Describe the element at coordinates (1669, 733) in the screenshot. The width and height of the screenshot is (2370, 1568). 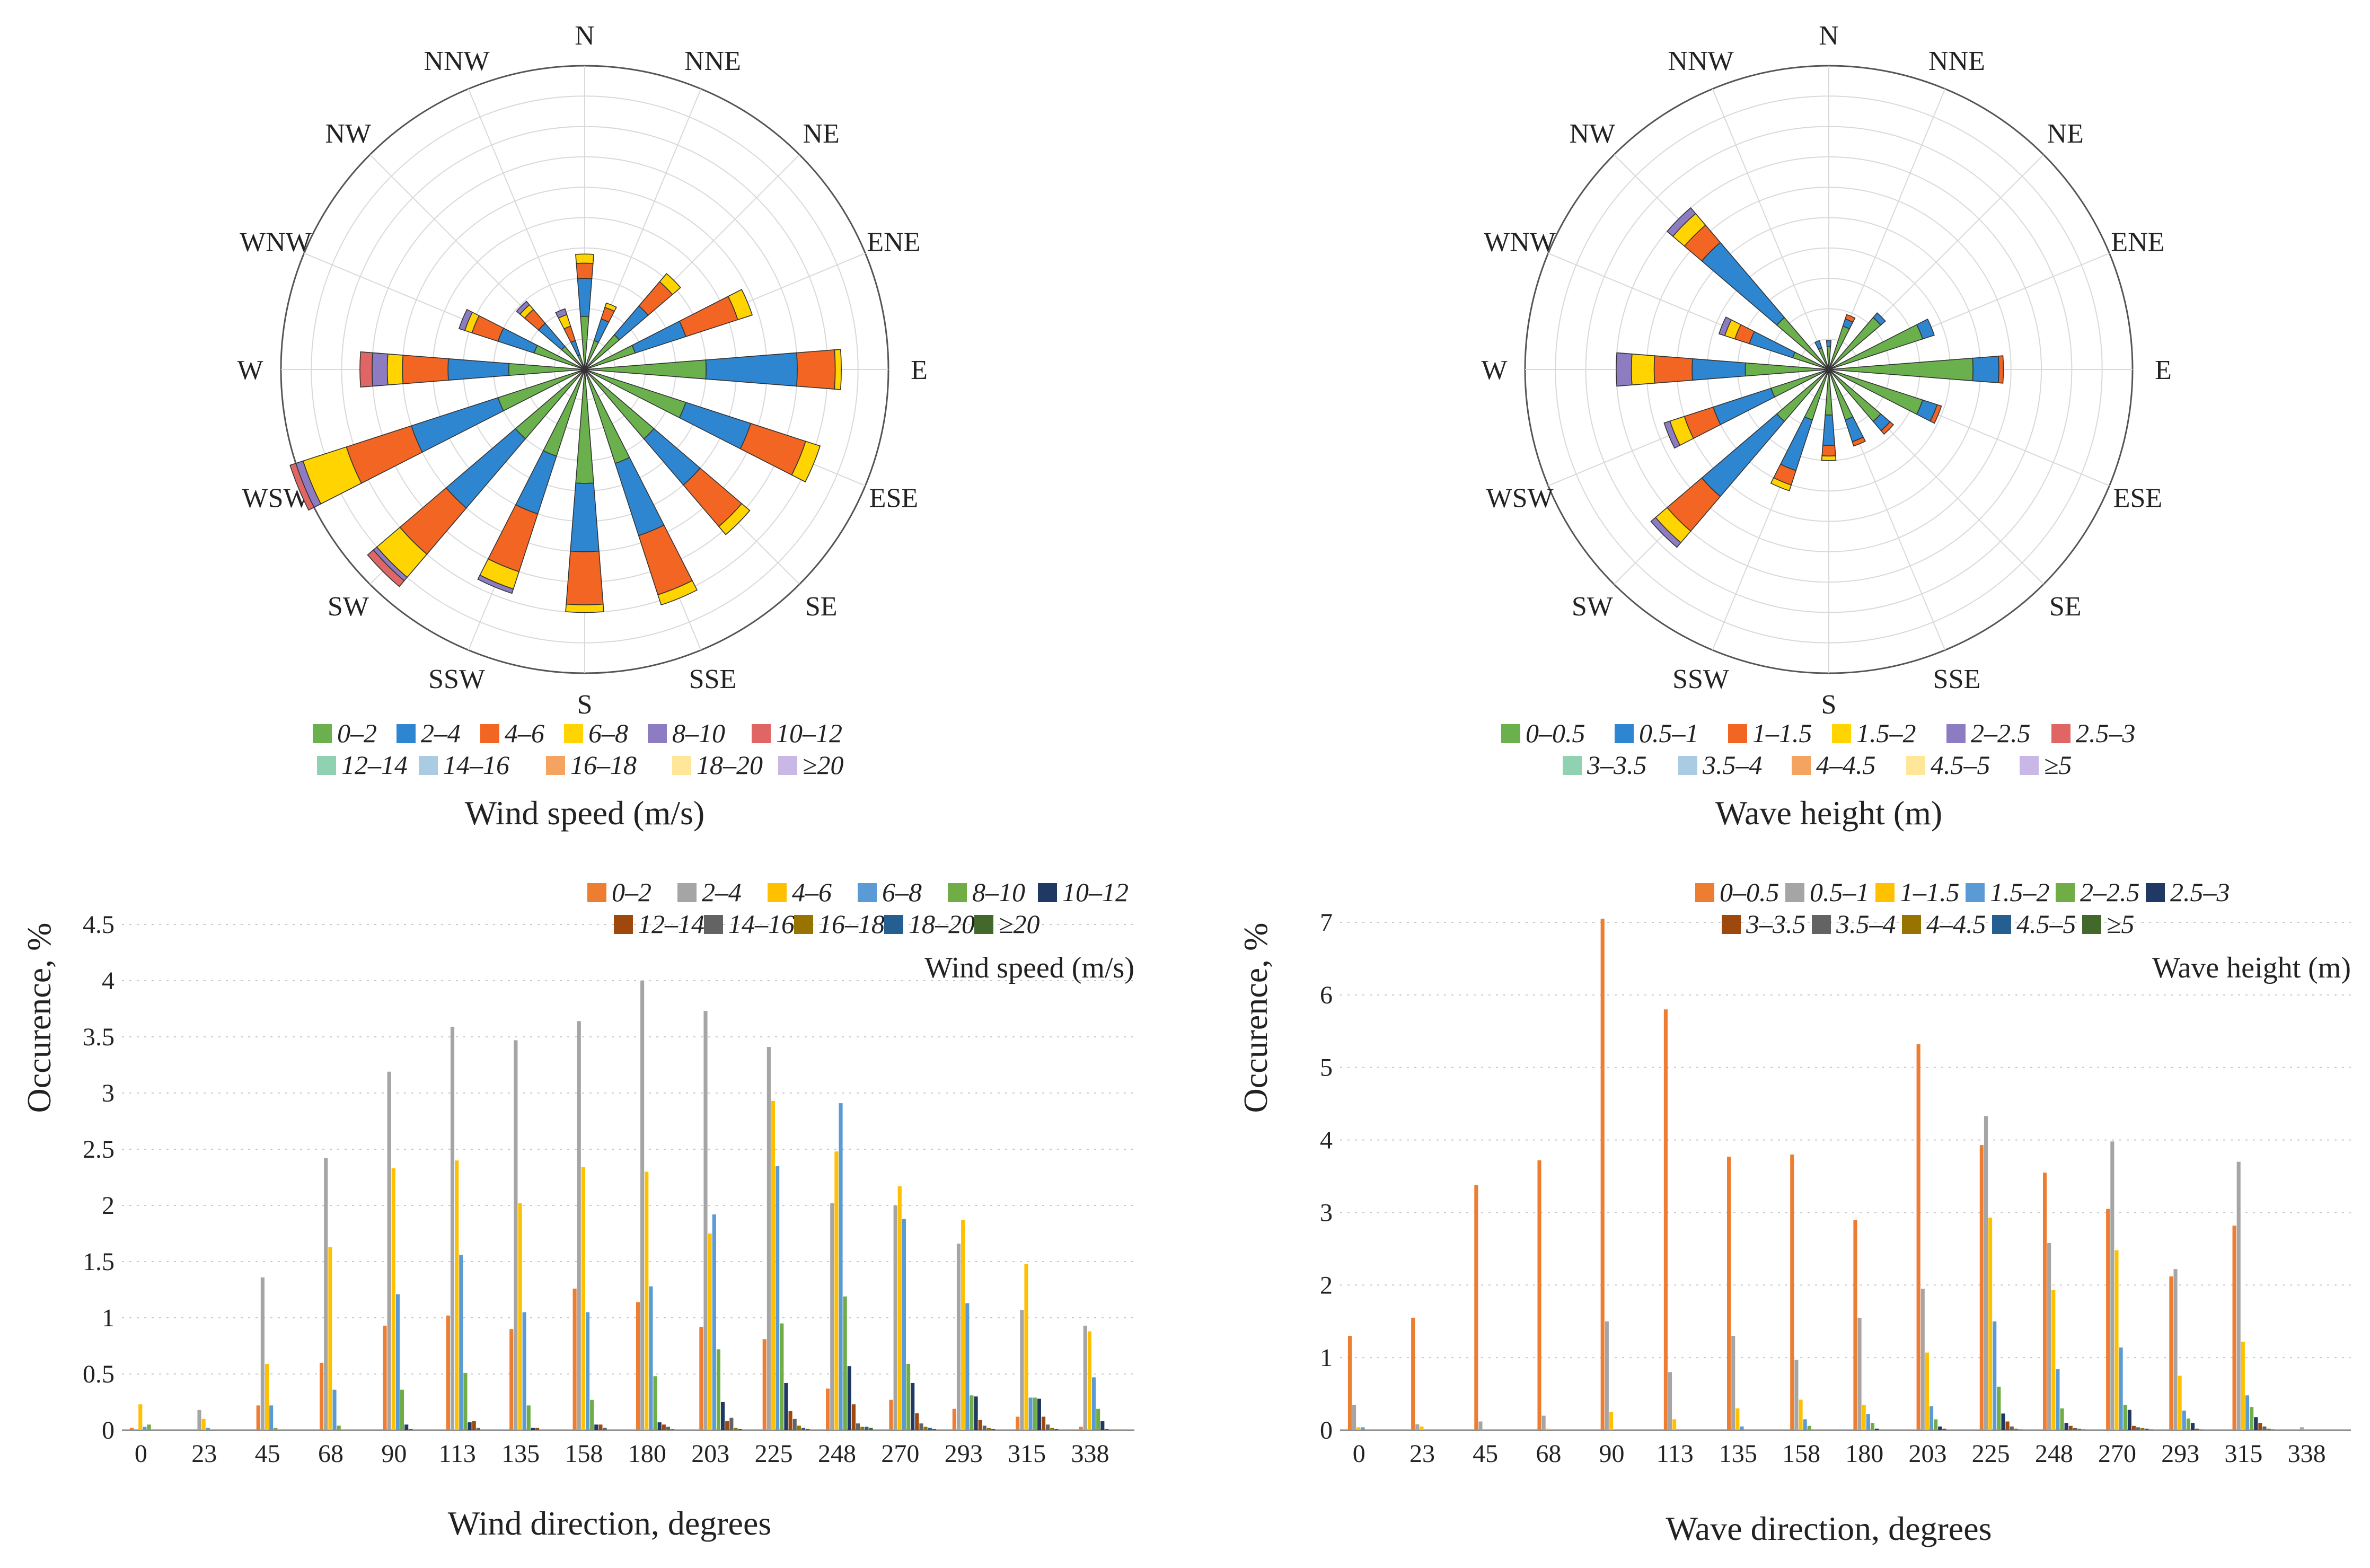
I see `legend-label: 0.5–1` at that location.